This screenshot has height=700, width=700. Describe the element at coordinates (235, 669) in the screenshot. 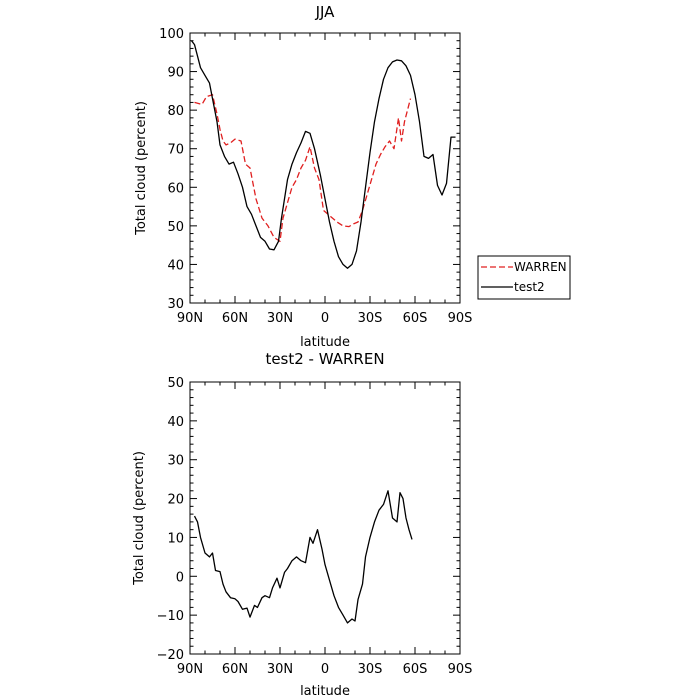

I see `x-tick-label-bottom: 60N` at that location.